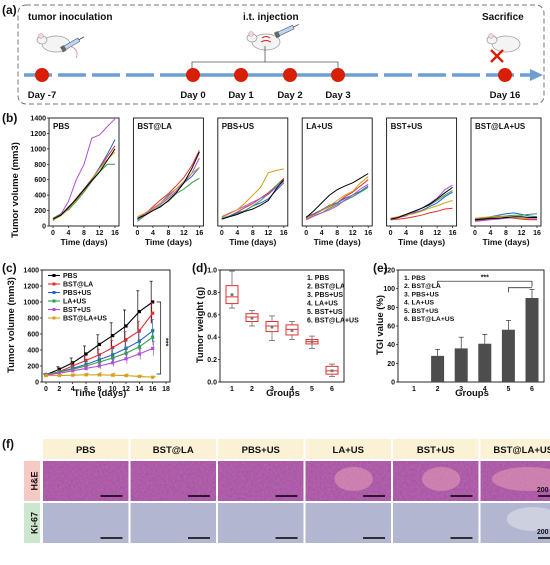 The height and width of the screenshot is (565, 550). Describe the element at coordinates (166, 389) in the screenshot. I see `x-tick-label: 18` at that location.